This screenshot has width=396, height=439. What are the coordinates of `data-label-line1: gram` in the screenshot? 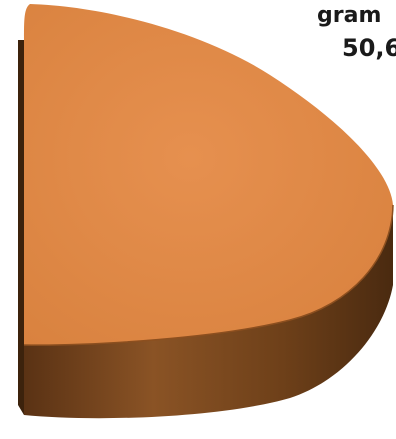 It's located at (349, 15).